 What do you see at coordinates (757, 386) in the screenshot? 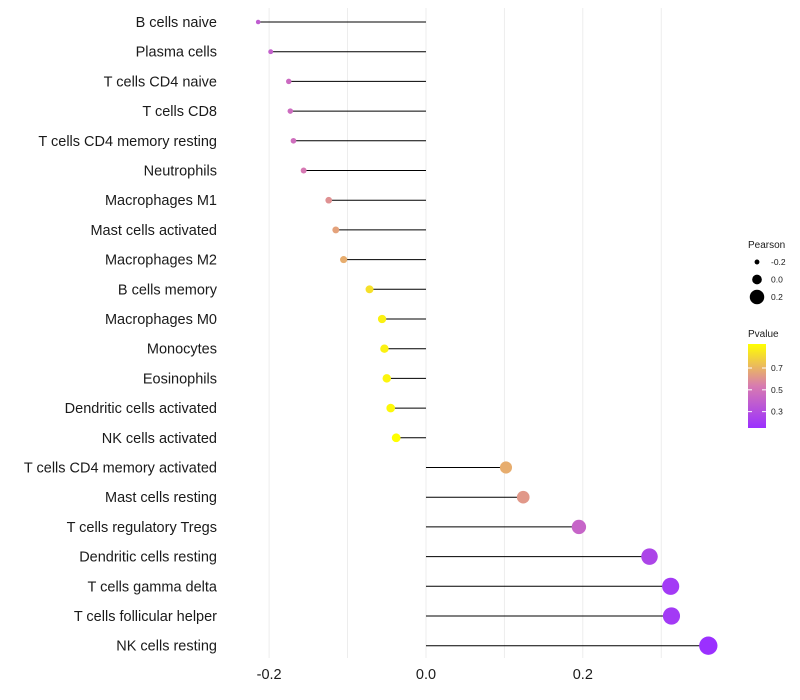
I see `color-legend-bar` at bounding box center [757, 386].